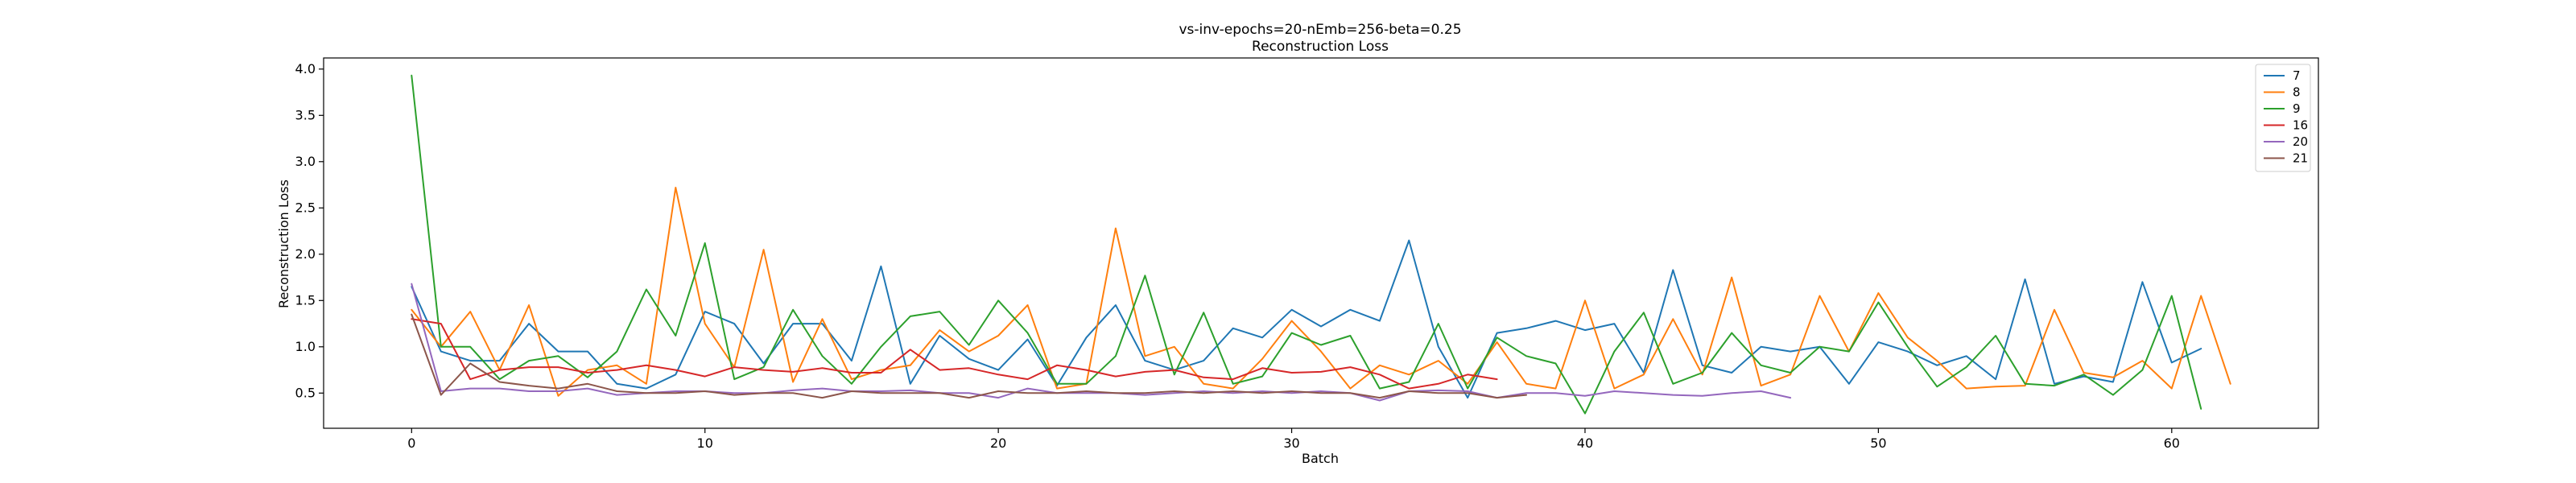 The height and width of the screenshot is (483, 2576). What do you see at coordinates (2172, 443) in the screenshot?
I see `x-tick-label: 60` at bounding box center [2172, 443].